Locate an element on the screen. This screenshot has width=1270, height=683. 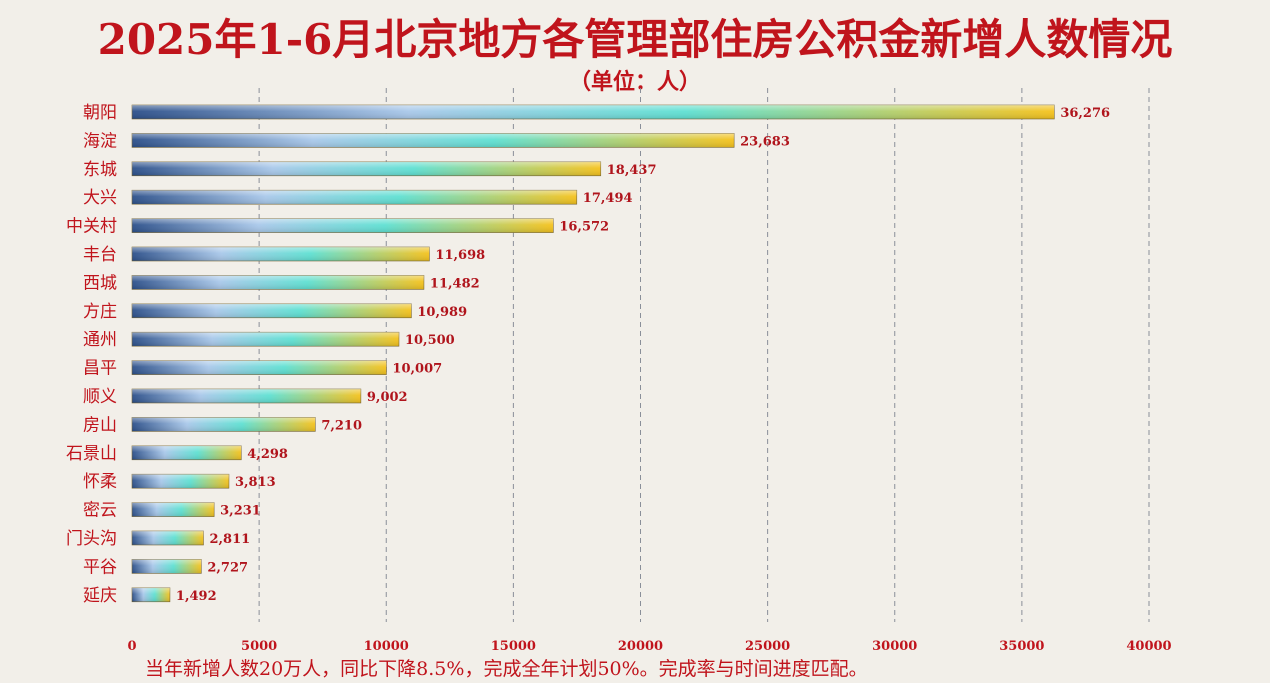
category-label: 海淀 is located at coordinates (100, 141).